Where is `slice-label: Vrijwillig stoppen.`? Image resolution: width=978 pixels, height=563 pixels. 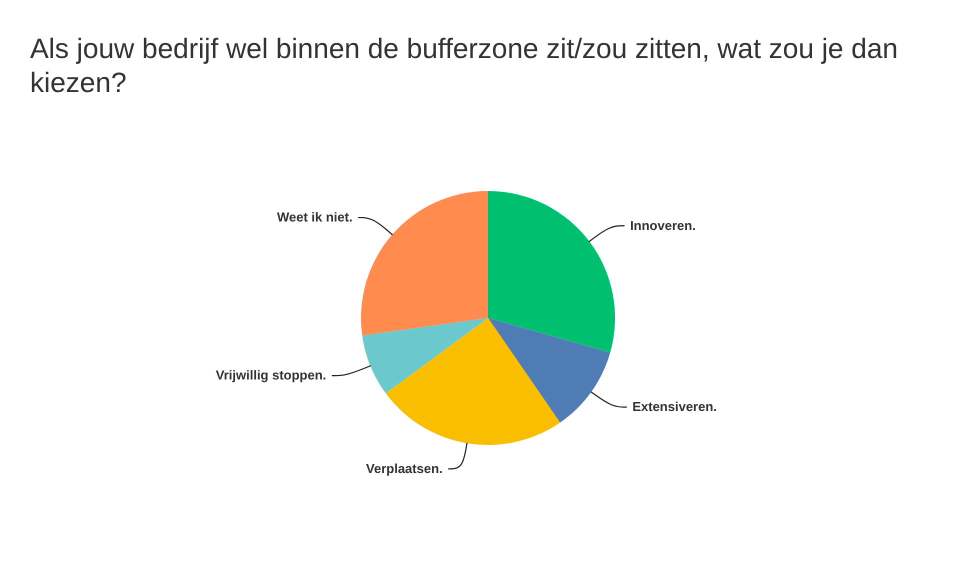 slice-label: Vrijwillig stoppen. is located at coordinates (271, 375).